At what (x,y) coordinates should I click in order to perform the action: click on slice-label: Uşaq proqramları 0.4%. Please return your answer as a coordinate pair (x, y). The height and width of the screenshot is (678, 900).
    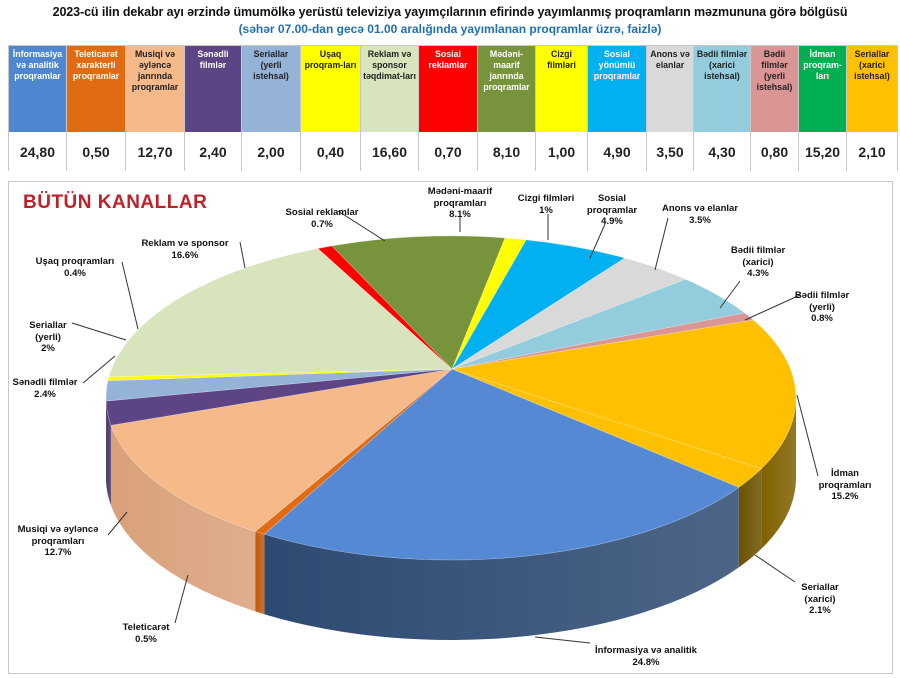
    Looking at the image, I should click on (75, 267).